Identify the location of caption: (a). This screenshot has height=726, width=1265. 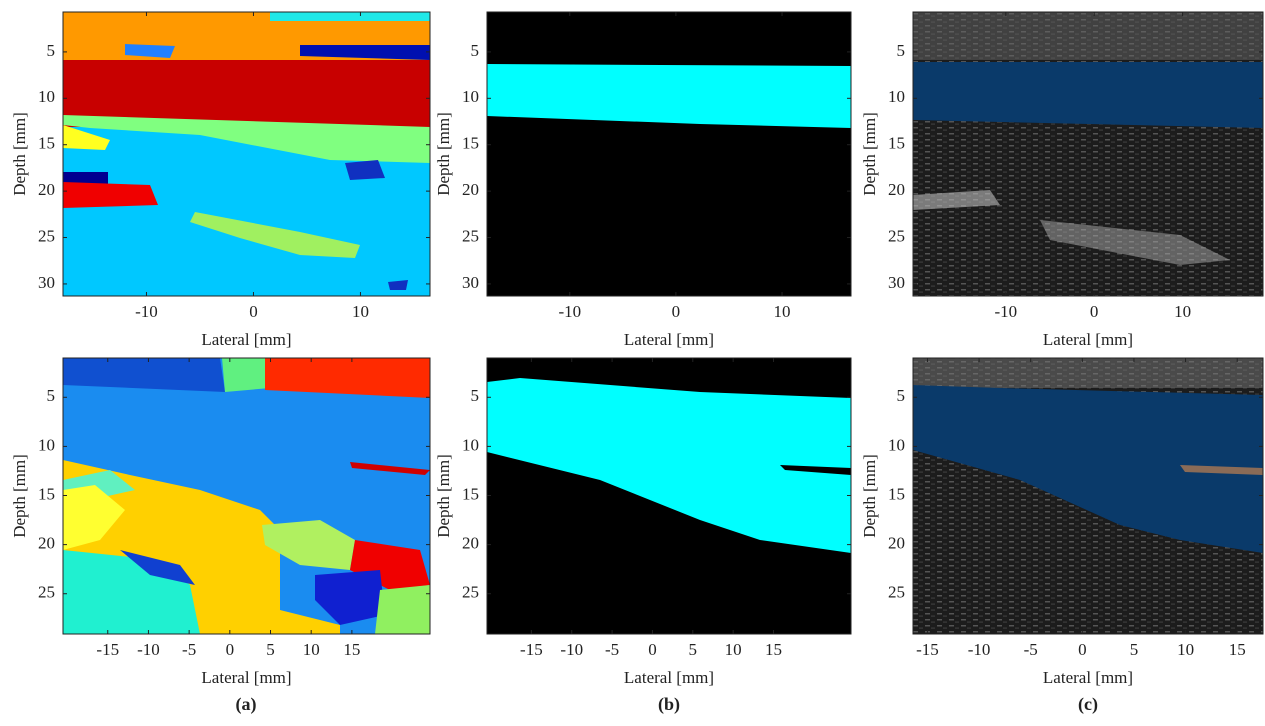
(246, 704).